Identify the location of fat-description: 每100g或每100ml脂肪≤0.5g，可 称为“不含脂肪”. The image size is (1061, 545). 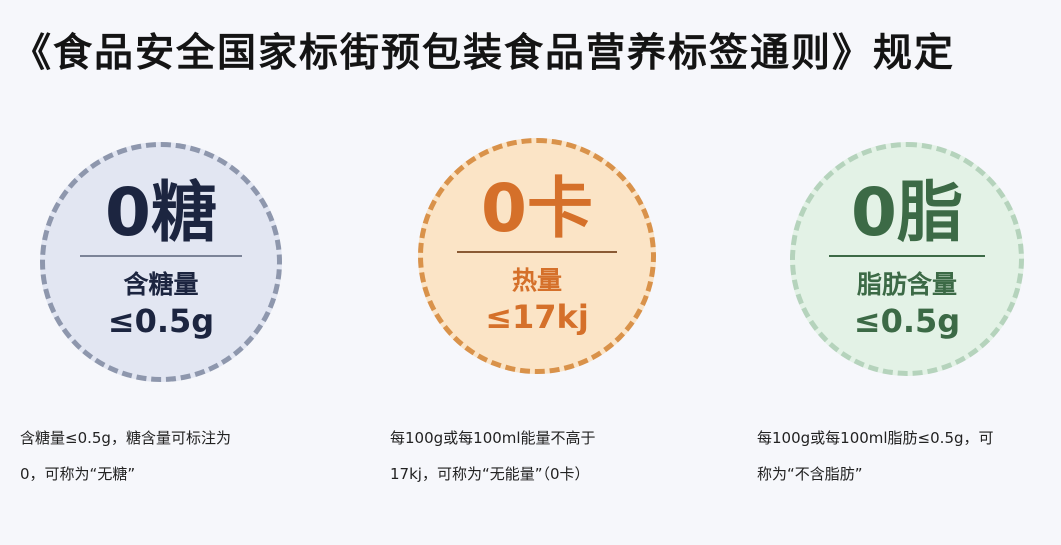
(907, 456).